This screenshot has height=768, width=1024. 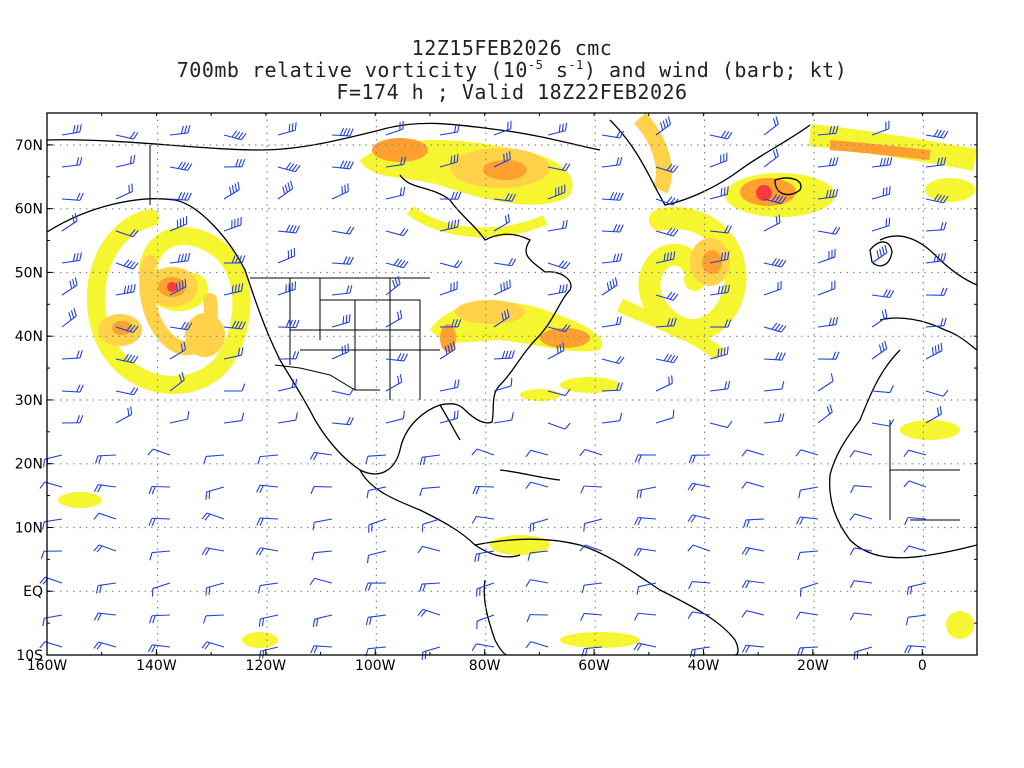 What do you see at coordinates (576, 65) in the screenshot?
I see `title-exponent-2: -1` at bounding box center [576, 65].